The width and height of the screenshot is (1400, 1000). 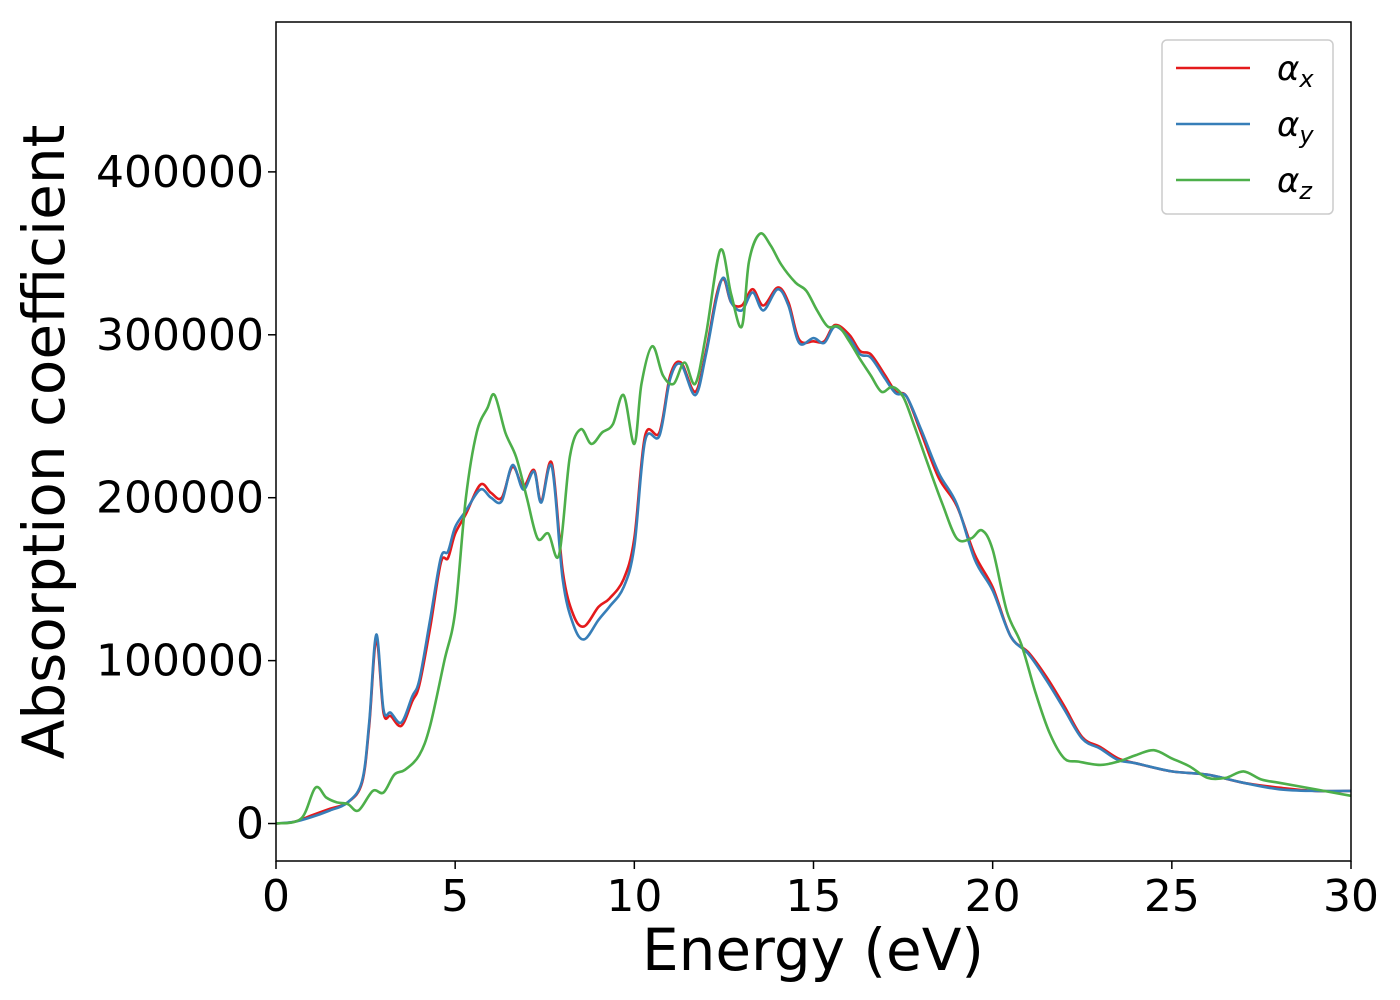 I want to click on x-axis-title: Energy (eV), so click(x=813, y=950).